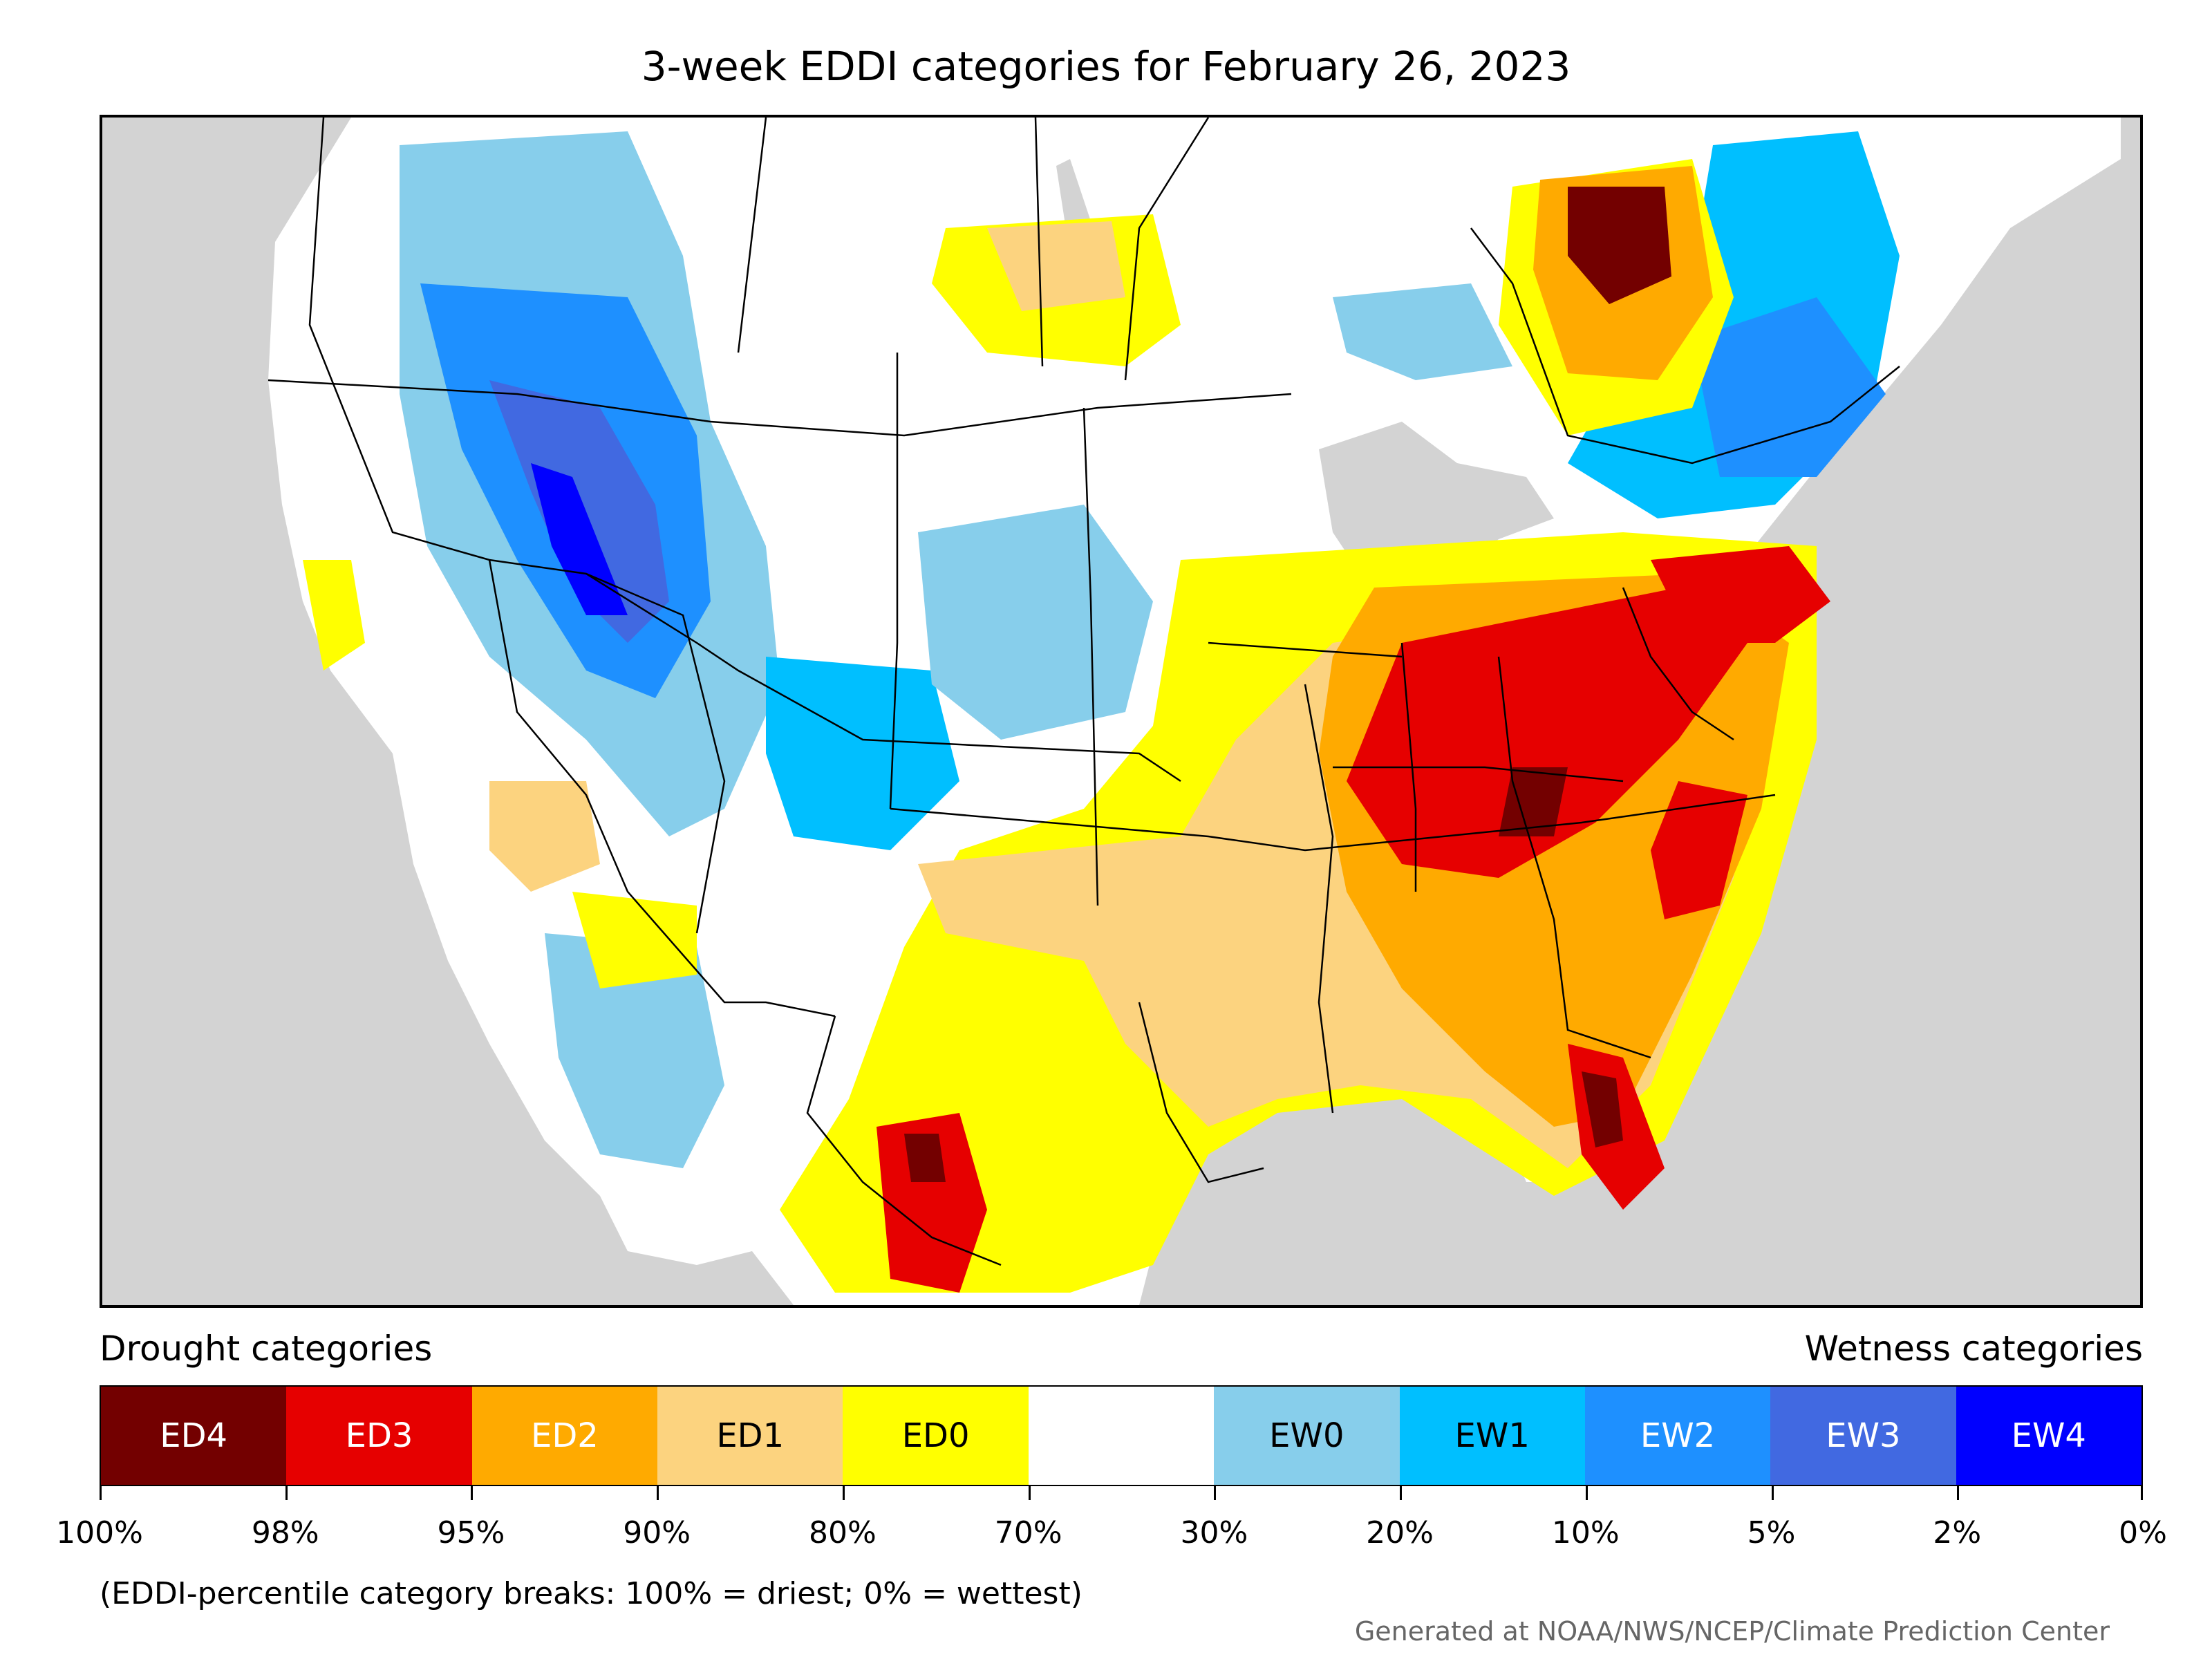 The height and width of the screenshot is (1659, 2212). What do you see at coordinates (99, 1532) in the screenshot?
I see `colorbar-tick-label: 100%` at bounding box center [99, 1532].